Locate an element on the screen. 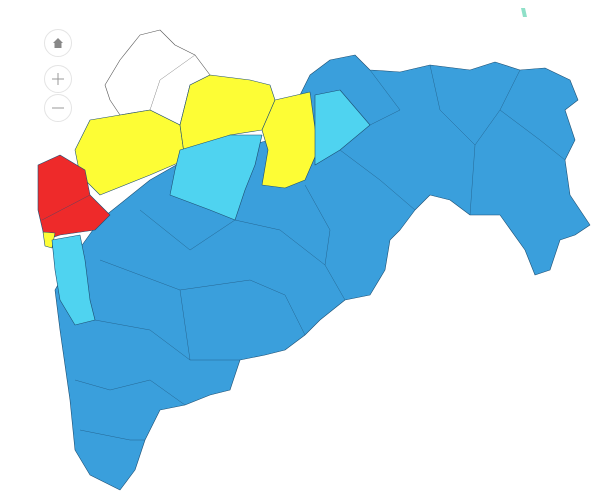  region-cyan-central is located at coordinates (216, 177).